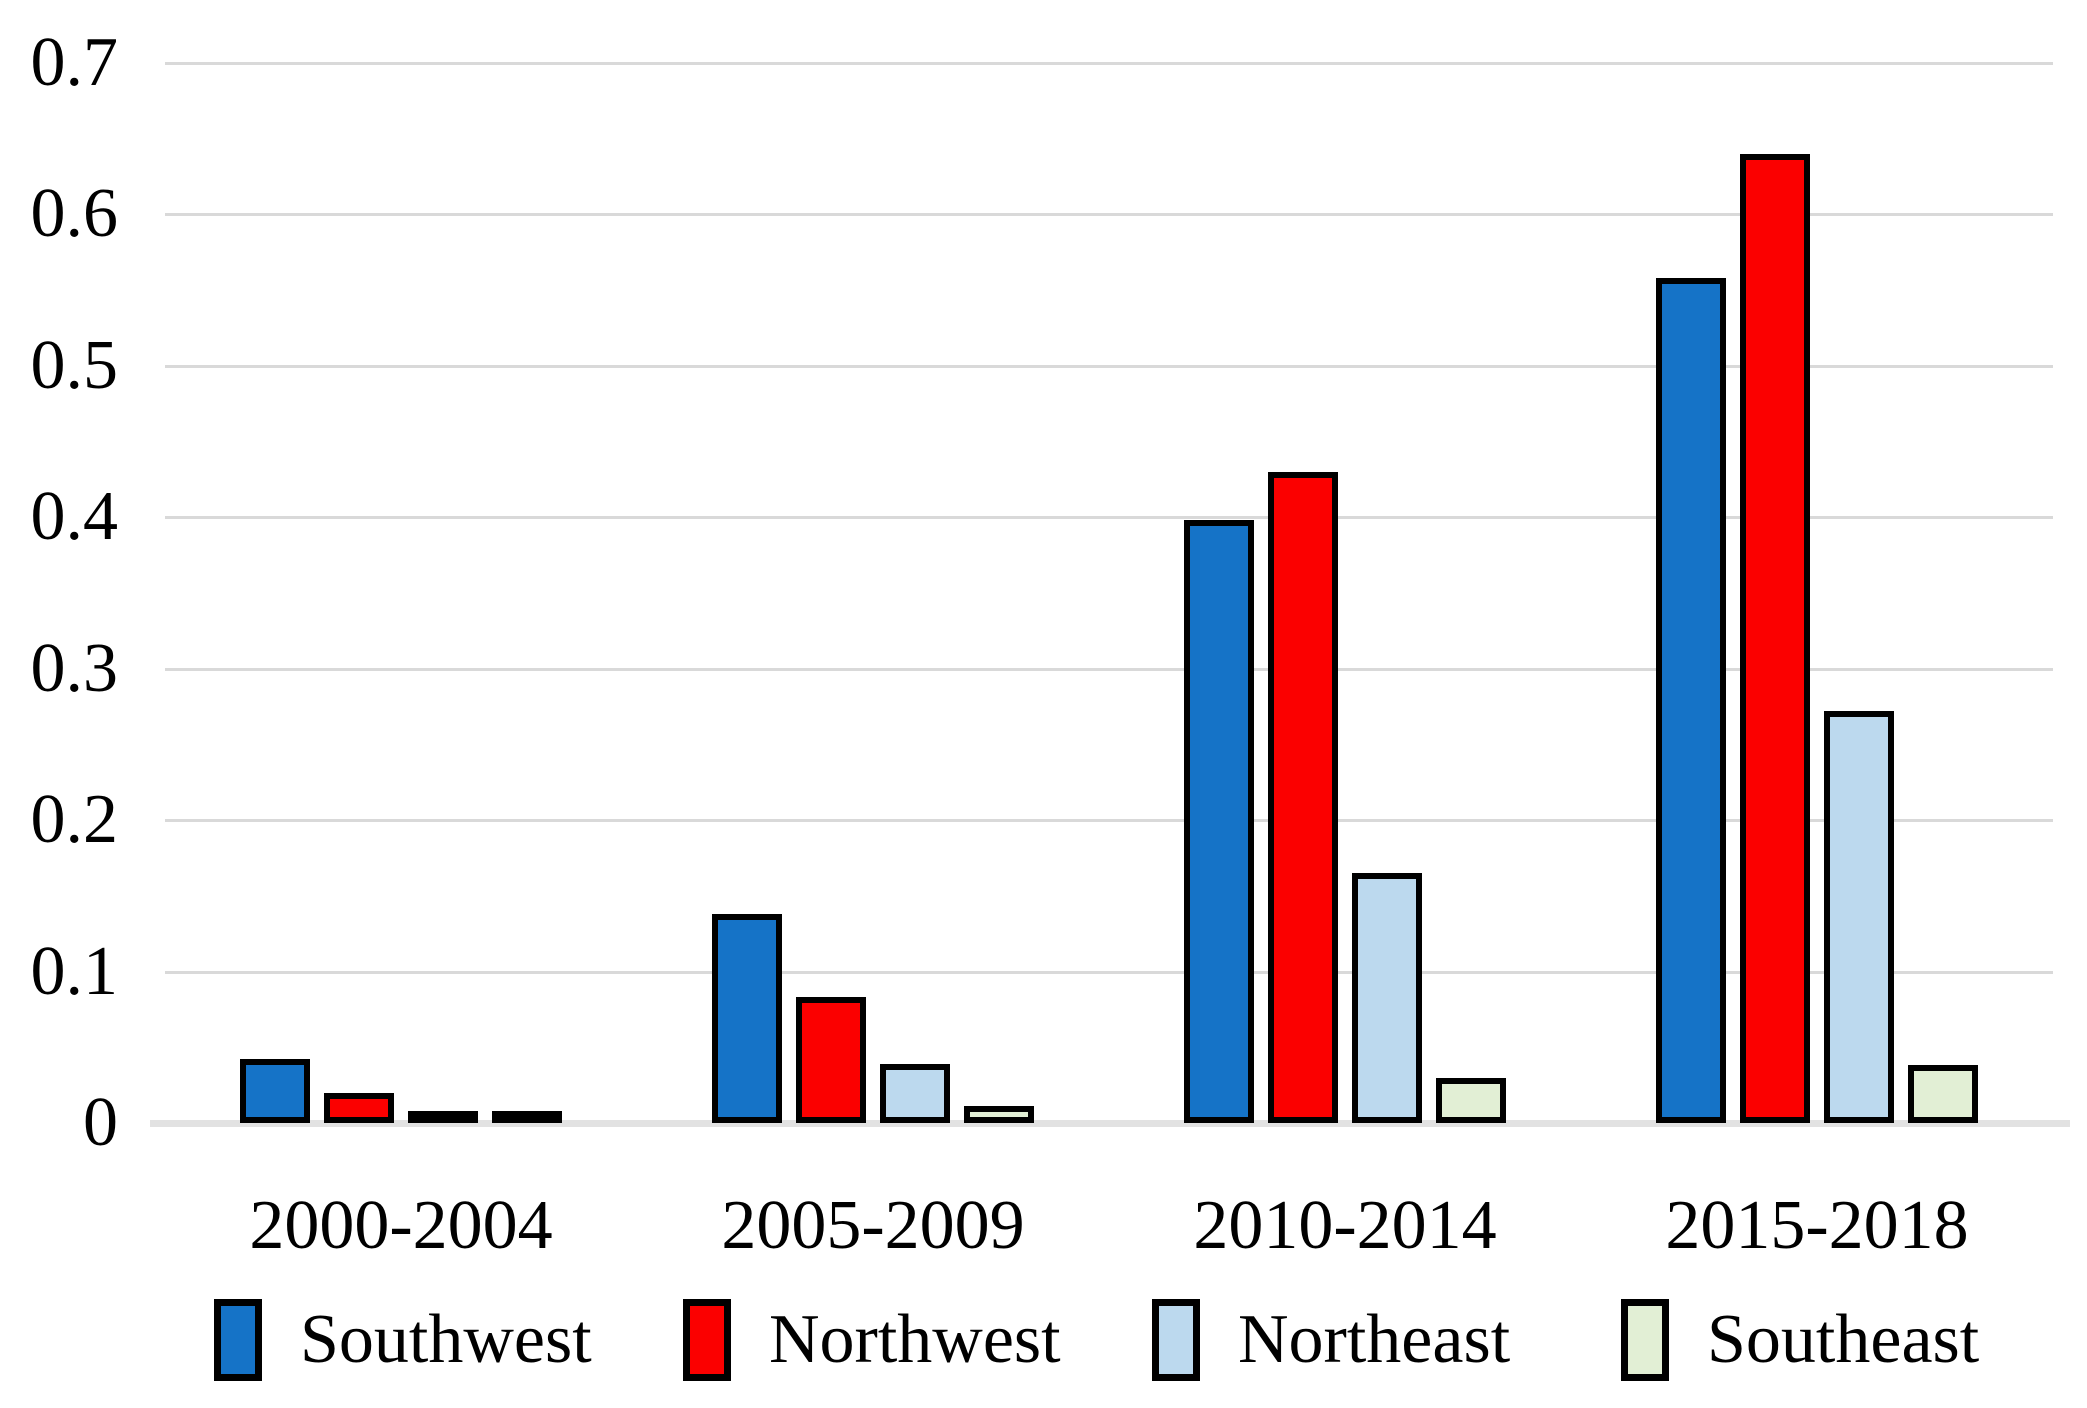  Describe the element at coordinates (1817, 1225) in the screenshot. I see `x-axis-category-label: 2015-2018` at that location.